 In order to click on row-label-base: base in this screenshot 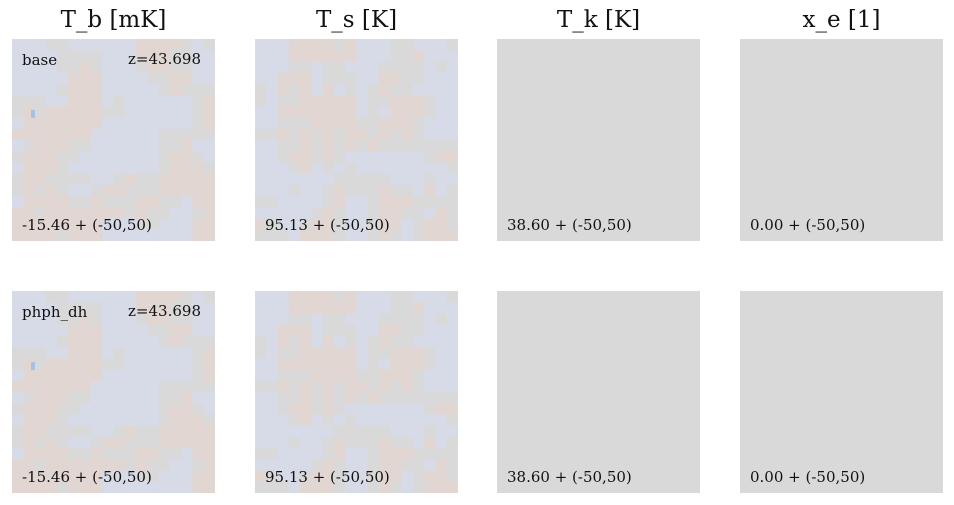, I will do `click(40, 60)`.